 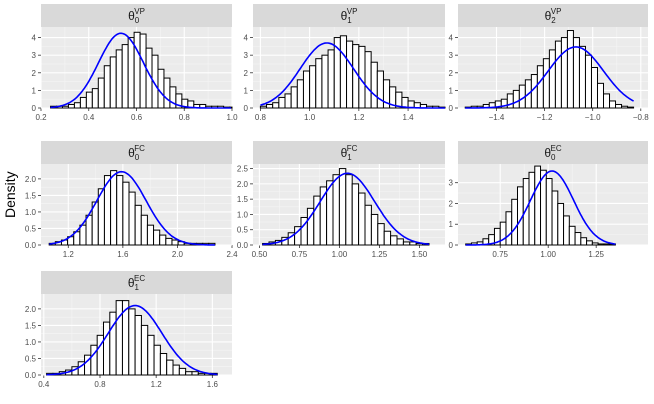 I want to click on facet-title: θ0VP, so click(x=136, y=16).